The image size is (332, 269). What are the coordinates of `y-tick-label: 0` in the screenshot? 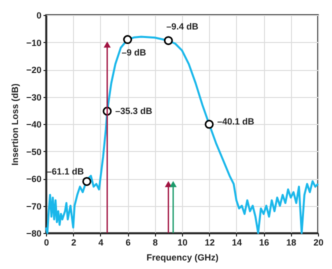 It's located at (39, 15).